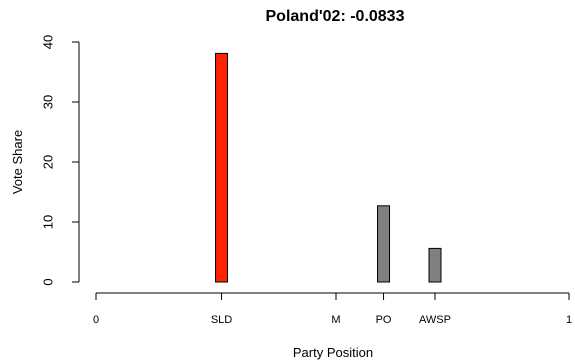 The width and height of the screenshot is (575, 364). Describe the element at coordinates (96, 320) in the screenshot. I see `x-tick-label: 0` at that location.